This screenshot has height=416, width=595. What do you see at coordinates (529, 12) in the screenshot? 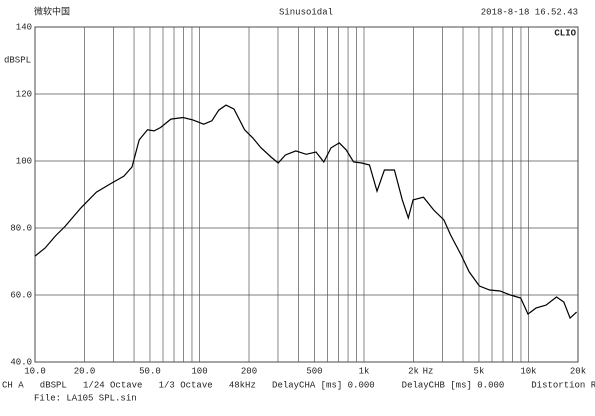
I see `timestamp: 2018-8-18 16.52.43` at bounding box center [529, 12].